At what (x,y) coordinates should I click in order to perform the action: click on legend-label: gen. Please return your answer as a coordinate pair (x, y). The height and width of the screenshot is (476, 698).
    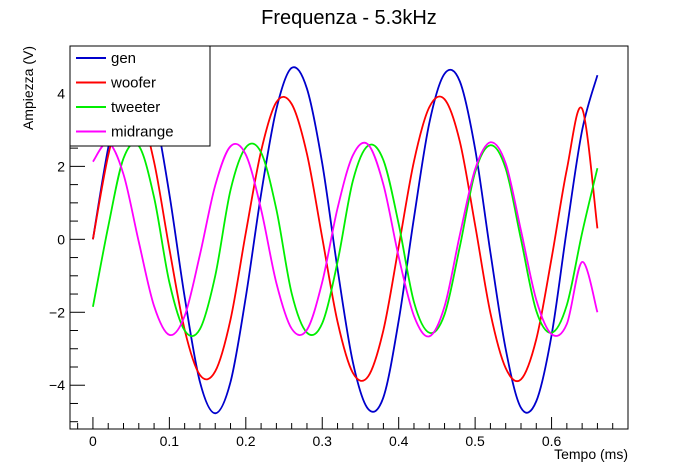
    Looking at the image, I should click on (123, 58).